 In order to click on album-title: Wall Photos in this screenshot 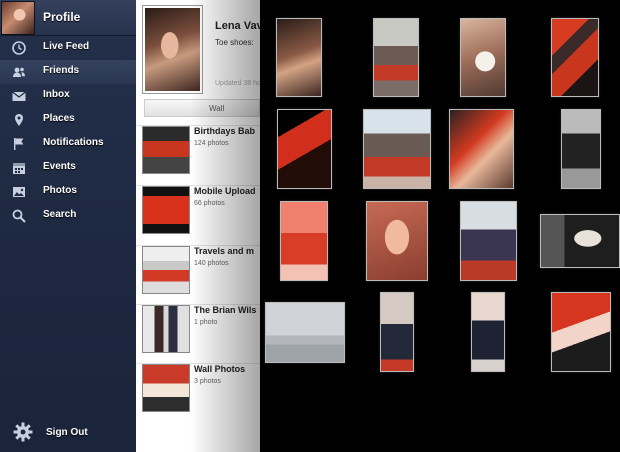, I will do `click(220, 369)`.